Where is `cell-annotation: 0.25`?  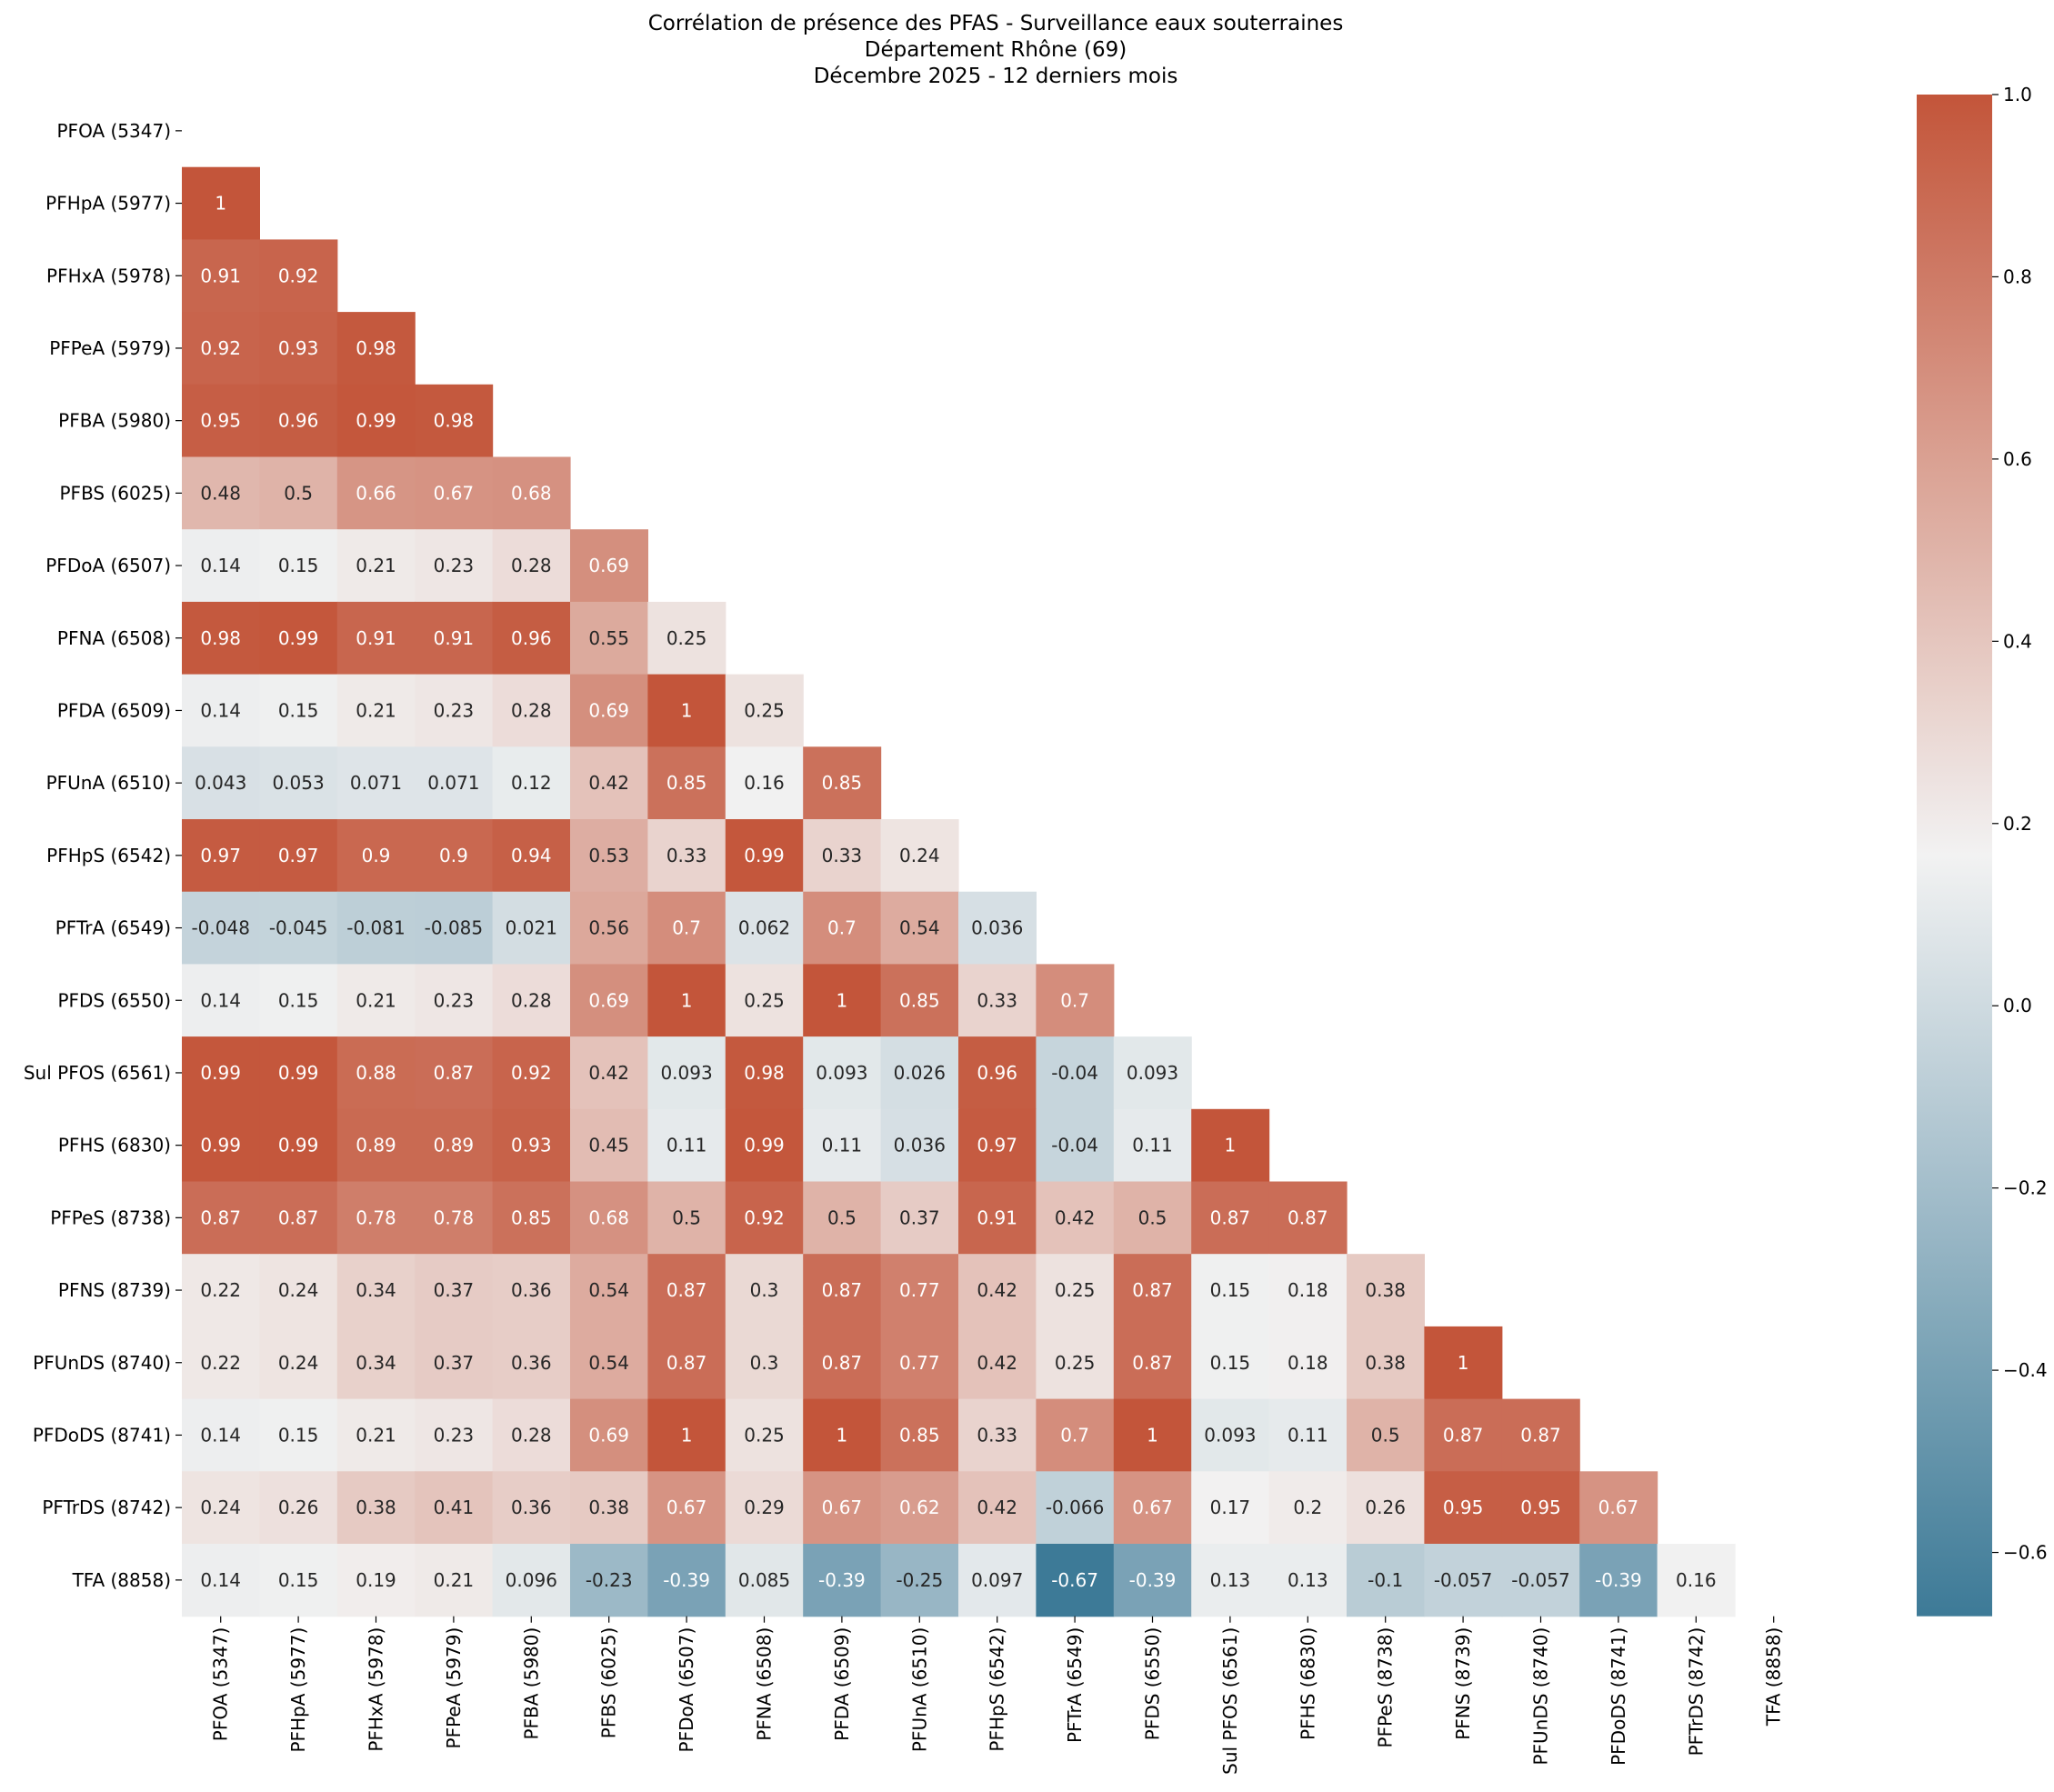
cell-annotation: 0.25 is located at coordinates (764, 710).